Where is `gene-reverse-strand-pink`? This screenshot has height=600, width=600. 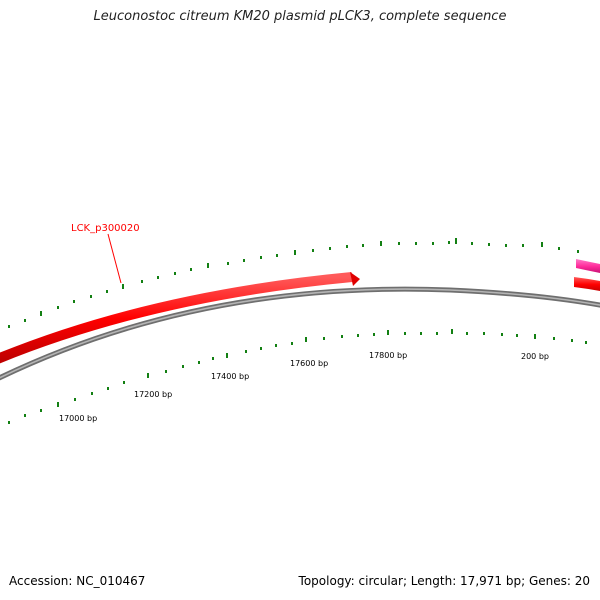 gene-reverse-strand-pink is located at coordinates (588, 266).